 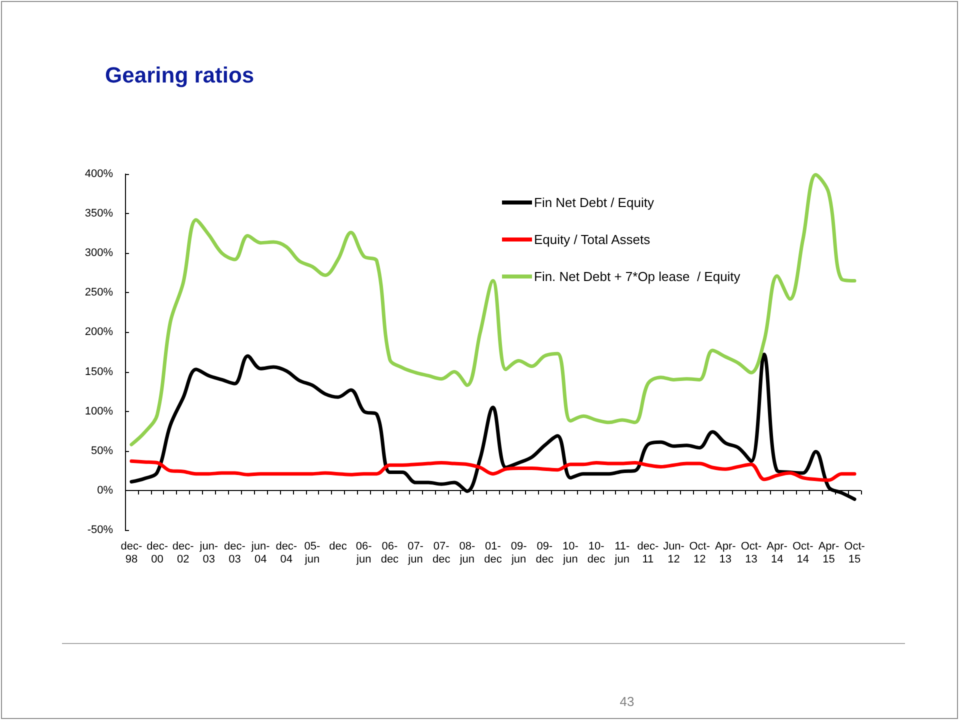 I want to click on y-tick-label: 400%, so click(x=99, y=174).